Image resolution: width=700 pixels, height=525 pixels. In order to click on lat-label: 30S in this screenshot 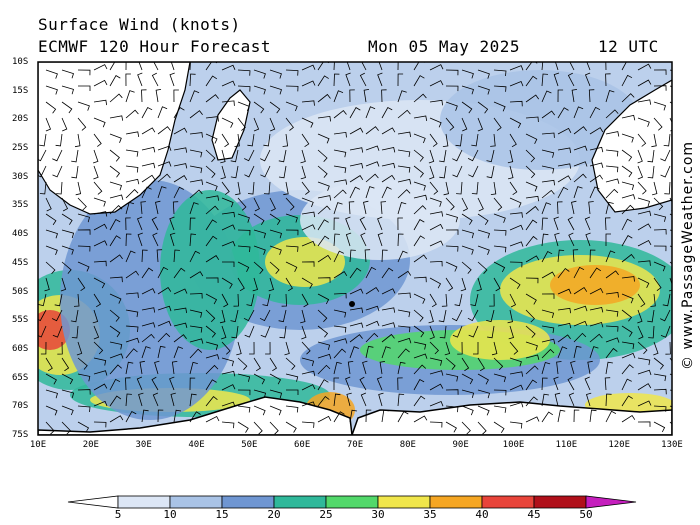, I will do `click(20, 176)`.